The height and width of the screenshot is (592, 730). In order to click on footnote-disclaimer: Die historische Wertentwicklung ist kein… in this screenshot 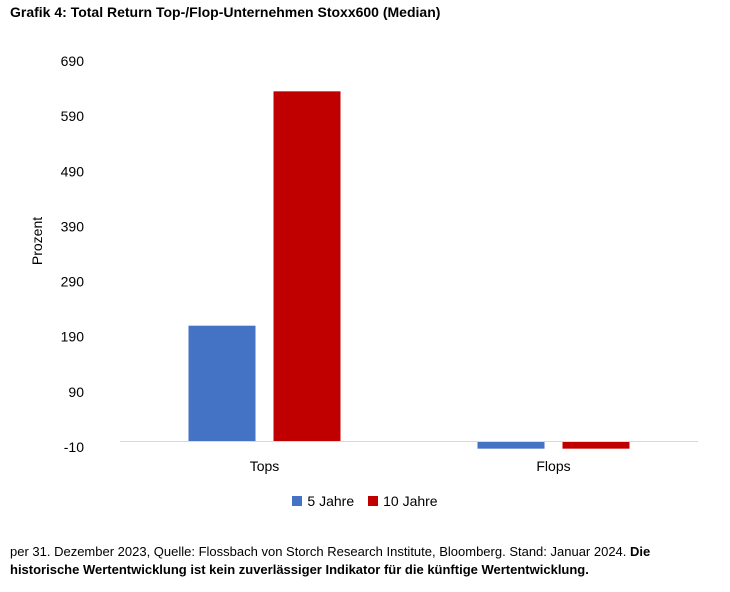, I will do `click(330, 560)`.